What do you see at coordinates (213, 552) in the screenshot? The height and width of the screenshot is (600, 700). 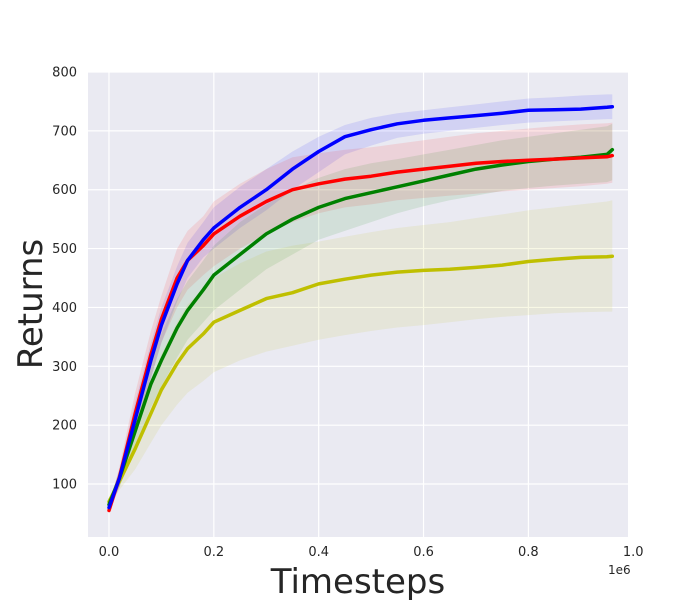 I see `x-tick-label: 0.2` at bounding box center [213, 552].